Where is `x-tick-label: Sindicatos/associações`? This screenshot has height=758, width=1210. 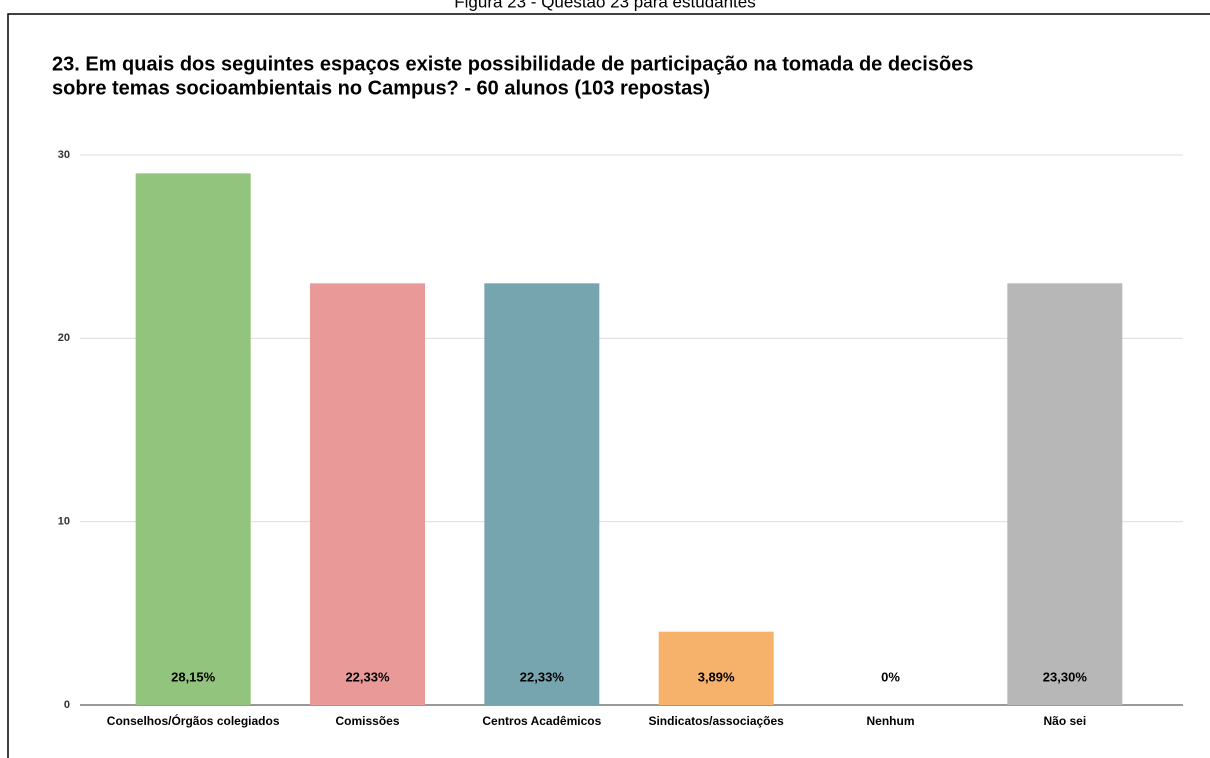
x-tick-label: Sindicatos/associações is located at coordinates (716, 721).